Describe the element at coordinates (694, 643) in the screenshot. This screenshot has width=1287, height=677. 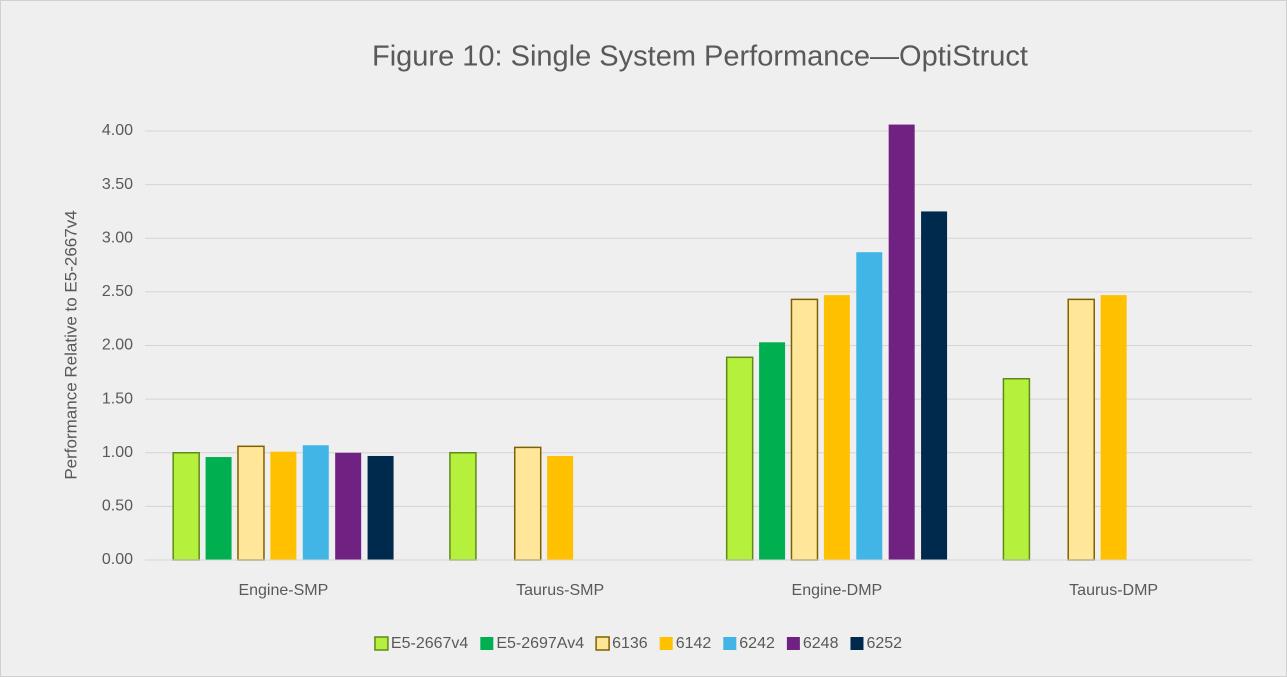
I see `legend-label: 6142` at that location.